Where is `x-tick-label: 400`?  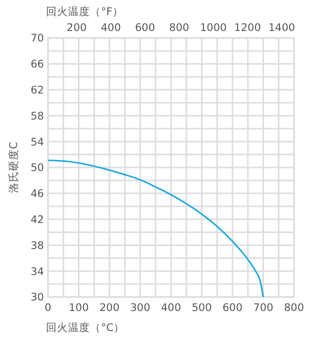 x-tick-label: 400 is located at coordinates (171, 308).